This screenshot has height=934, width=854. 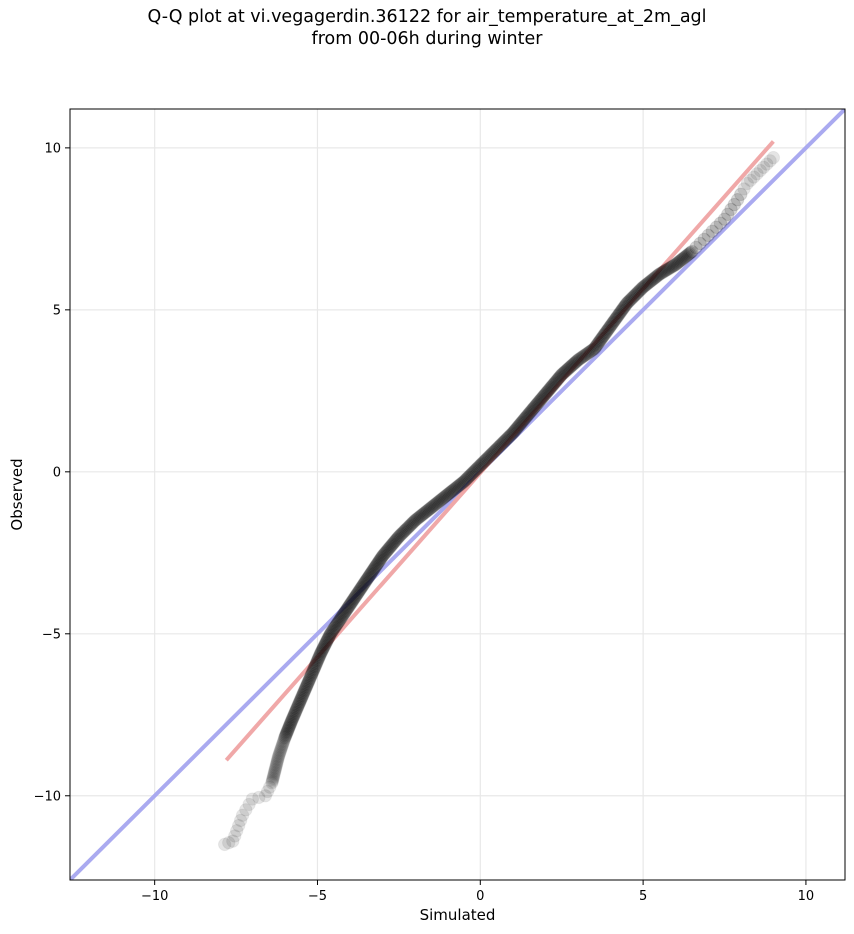 What do you see at coordinates (154, 896) in the screenshot?
I see `x-tick-label: −10` at bounding box center [154, 896].